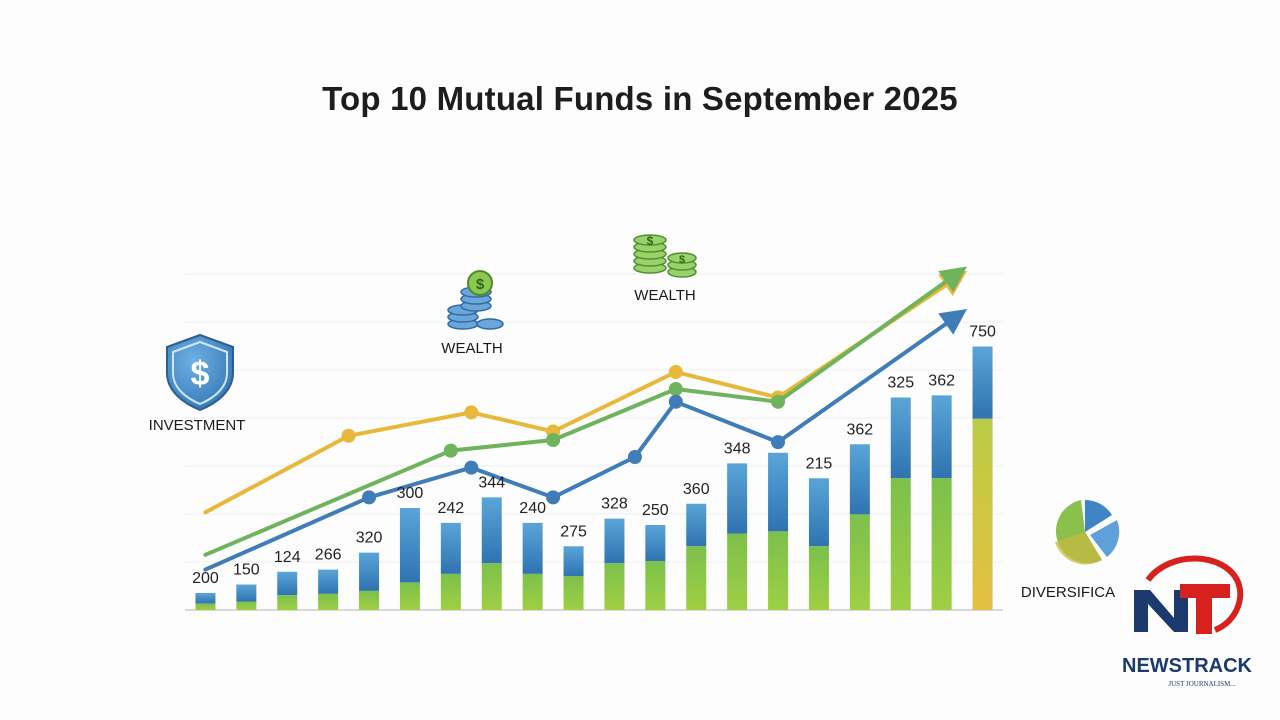 Image resolution: width=1280 pixels, height=720 pixels. I want to click on bar-data-label: 150, so click(246, 570).